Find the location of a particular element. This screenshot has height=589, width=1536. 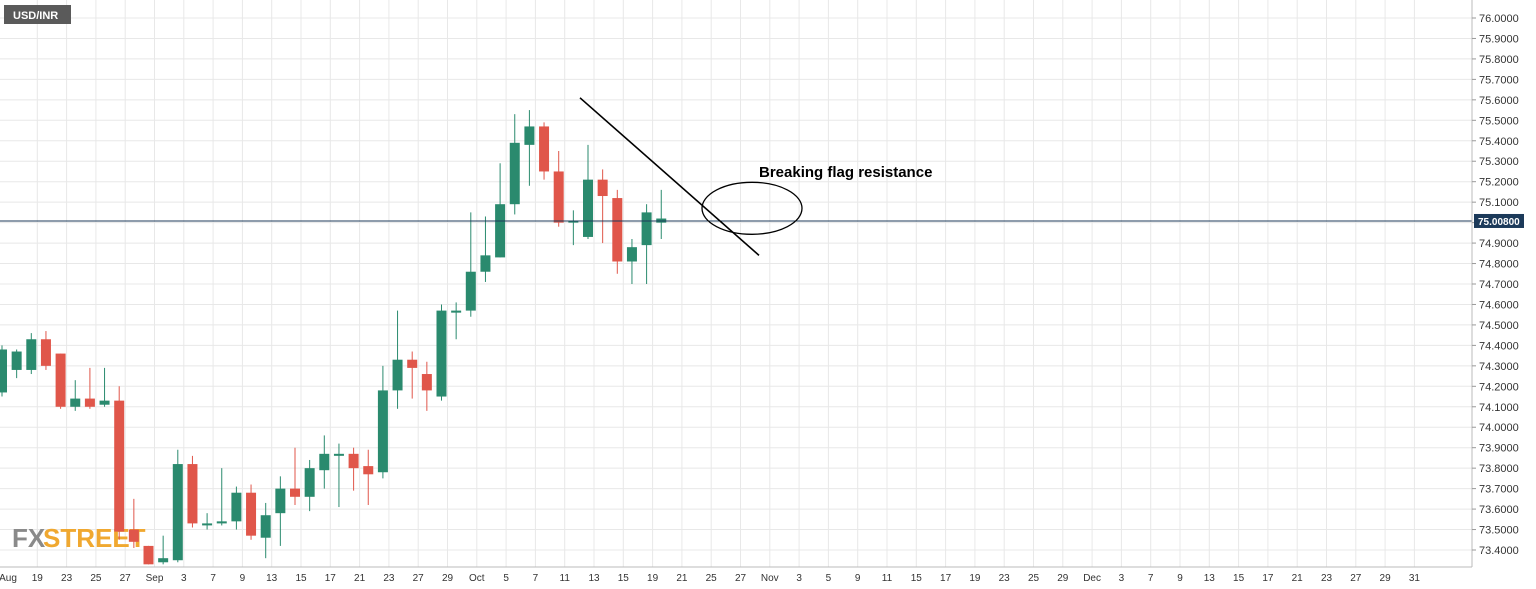

x-tick-label: 23 is located at coordinates (389, 578).